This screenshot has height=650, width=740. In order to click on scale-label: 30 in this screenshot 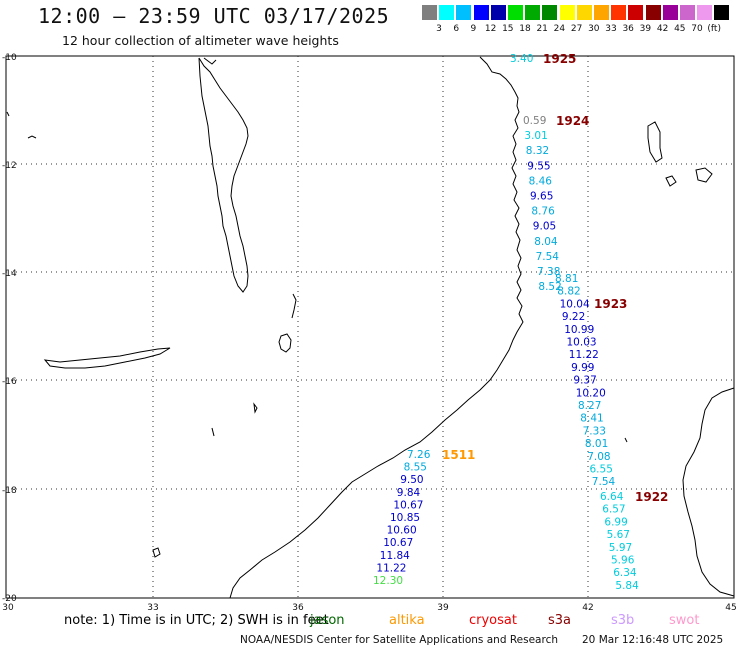, I will do `click(594, 29)`.